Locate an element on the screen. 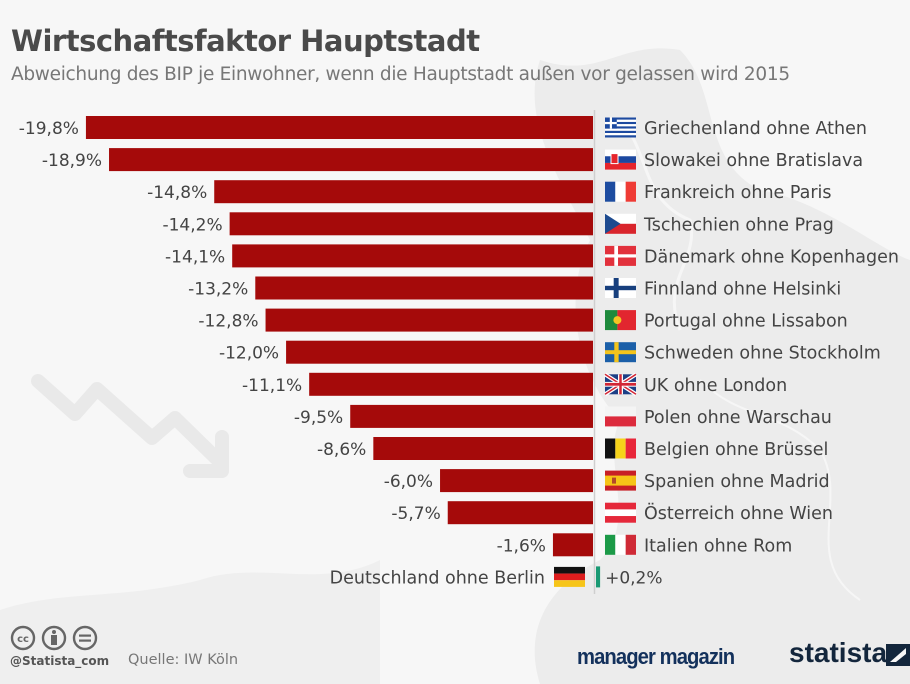 Image resolution: width=910 pixels, height=684 pixels. belgium-flag-icon is located at coordinates (620, 448).